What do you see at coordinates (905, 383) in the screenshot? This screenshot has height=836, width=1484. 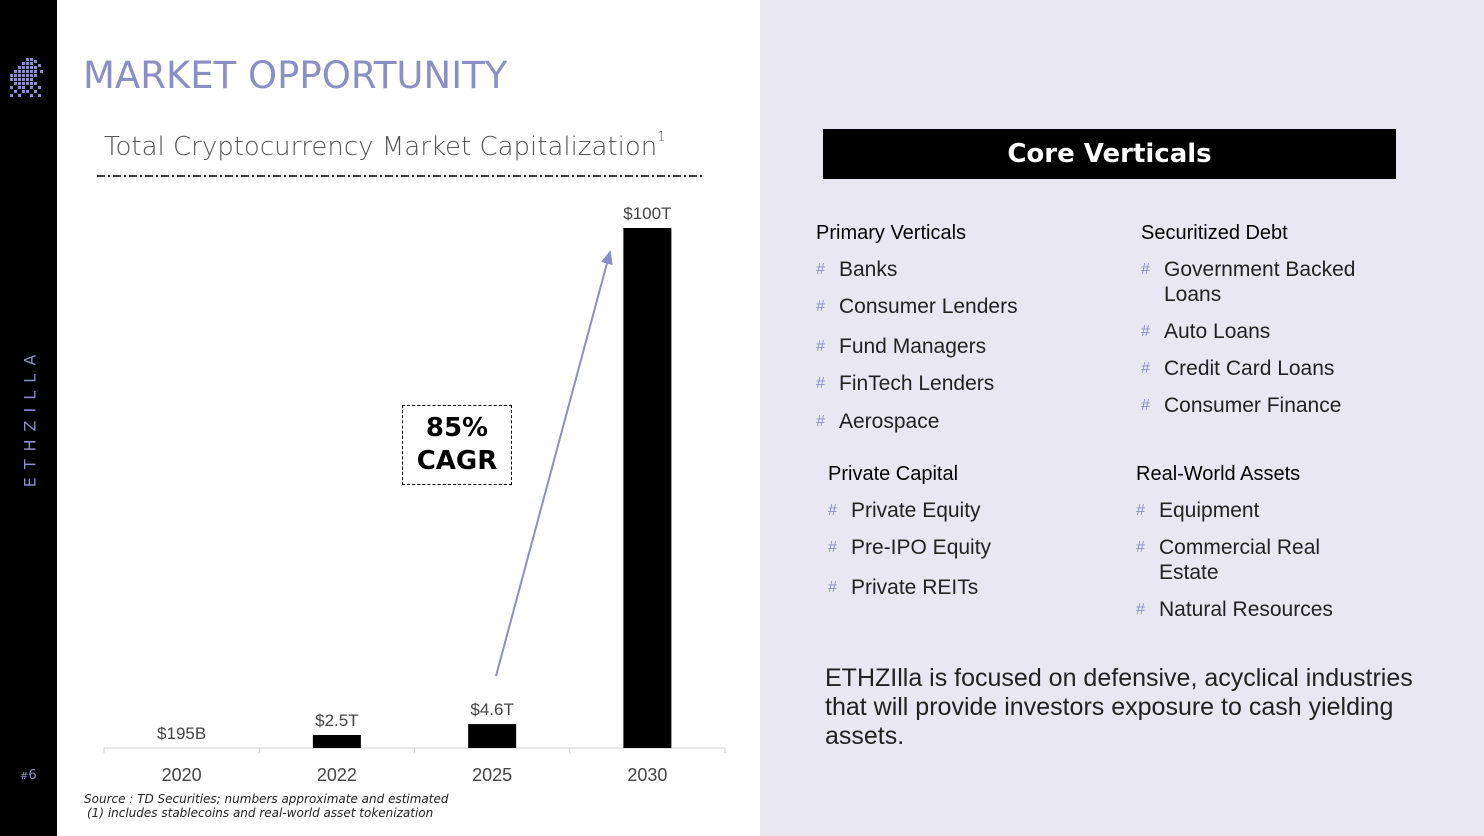 I see `list-item: # FinTech Lenders` at bounding box center [905, 383].